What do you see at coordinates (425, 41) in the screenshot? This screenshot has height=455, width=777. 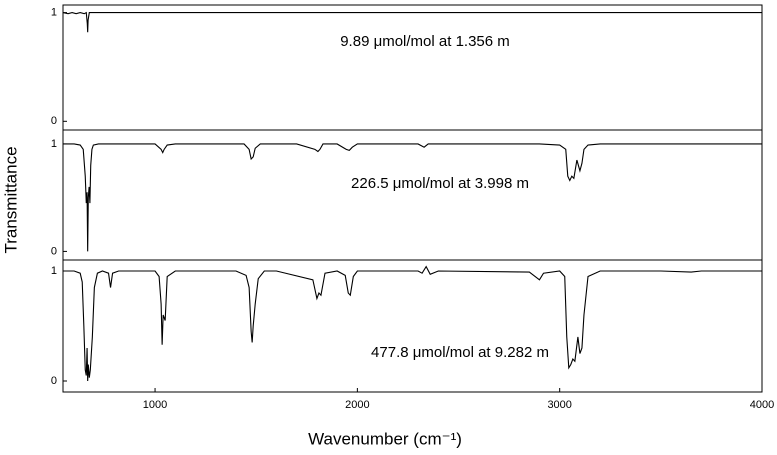 I see `annotation: 9.89 μmol/mol at 1.356 m` at bounding box center [425, 41].